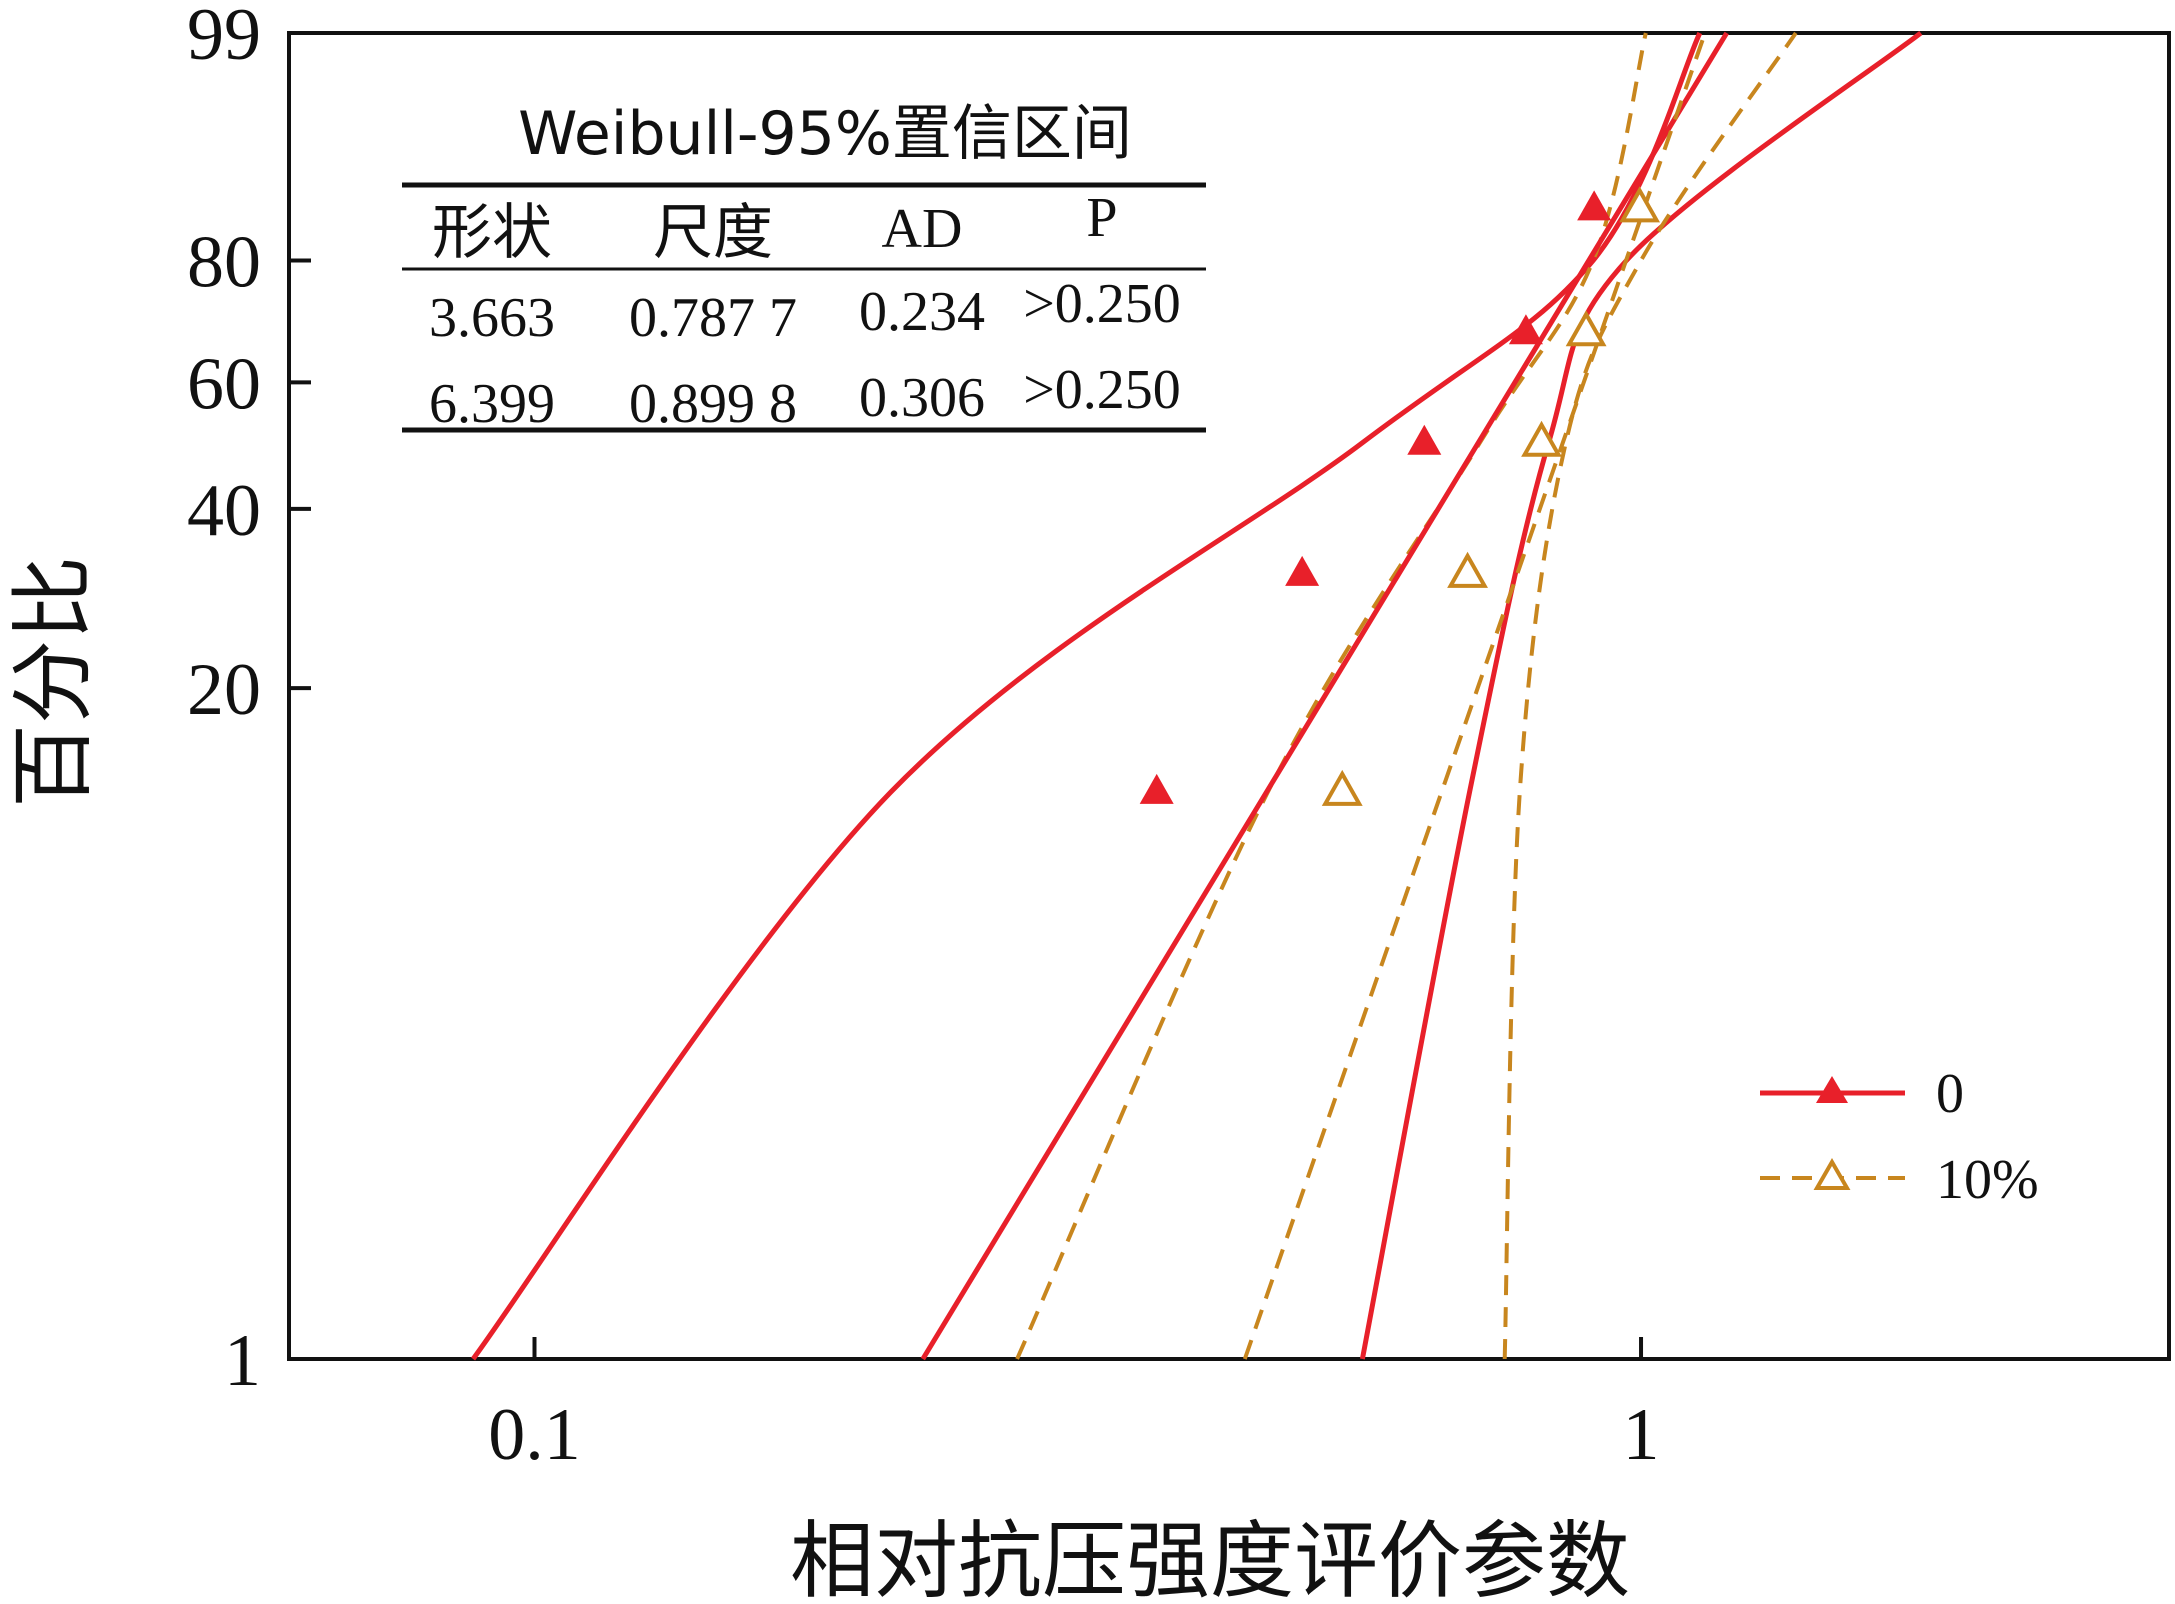 The width and height of the screenshot is (2175, 1604). Describe the element at coordinates (1400, 496) in the screenshot. I see `data-markers` at that location.